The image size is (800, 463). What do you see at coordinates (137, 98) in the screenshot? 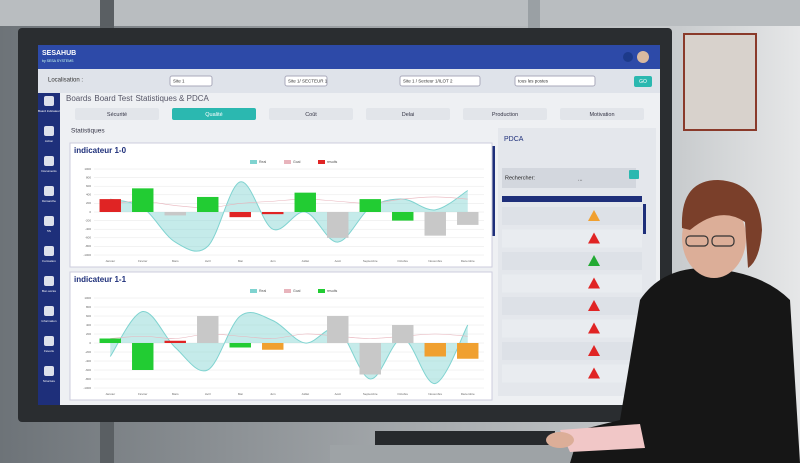
I see `breadcrumb: Boards Board Test Statistiques & PDCA` at bounding box center [137, 98].